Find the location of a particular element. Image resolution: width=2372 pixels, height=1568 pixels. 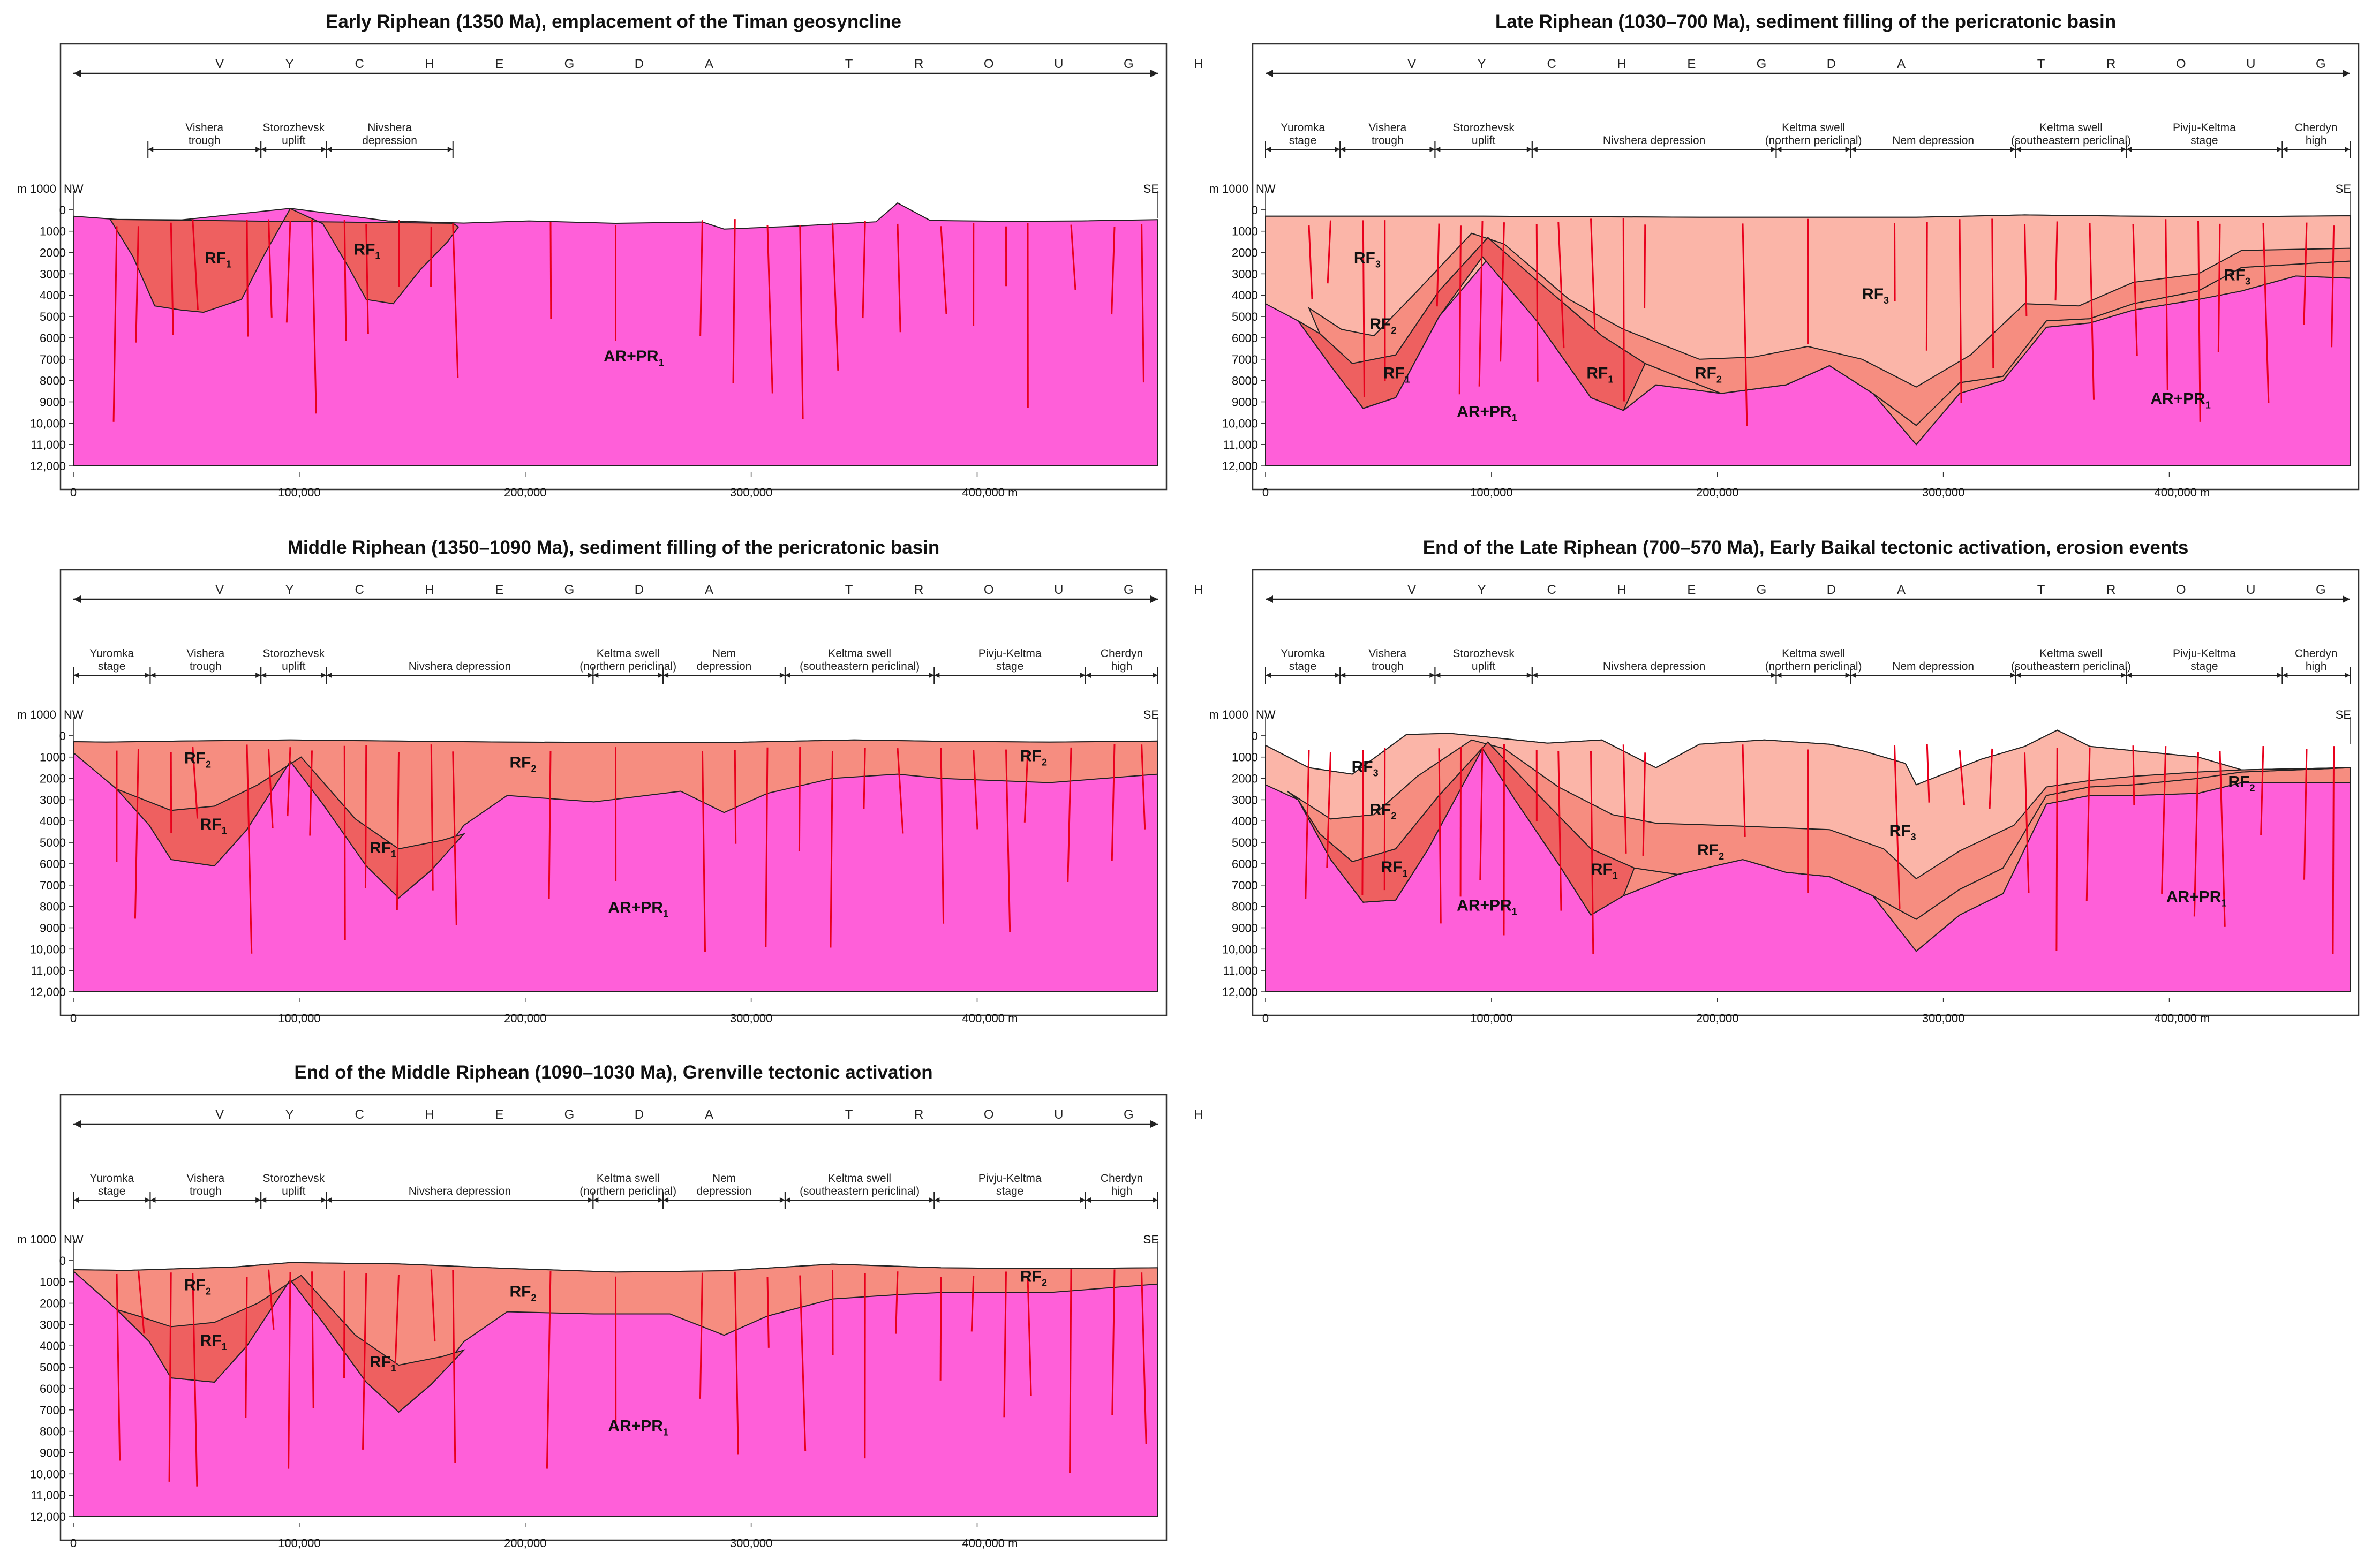

x-tick-label: 300,000 is located at coordinates (1943, 493).